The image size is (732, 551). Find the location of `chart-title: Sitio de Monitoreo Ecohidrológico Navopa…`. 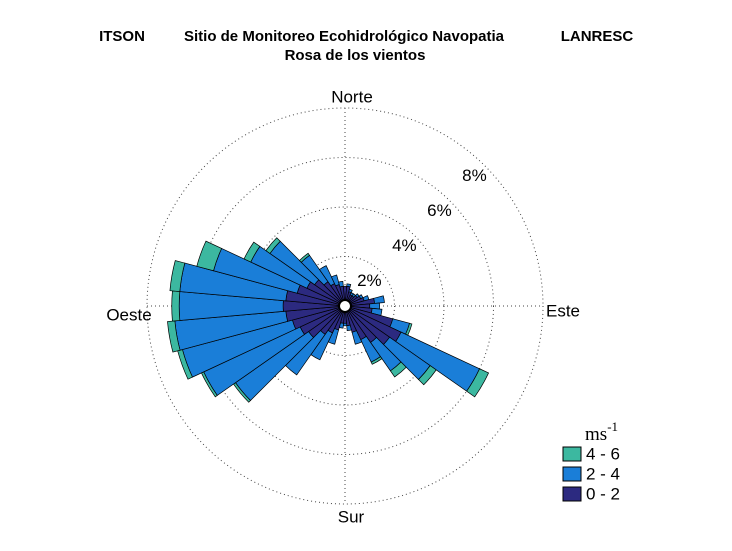

chart-title: Sitio de Monitoreo Ecohidrológico Navopa… is located at coordinates (344, 36).